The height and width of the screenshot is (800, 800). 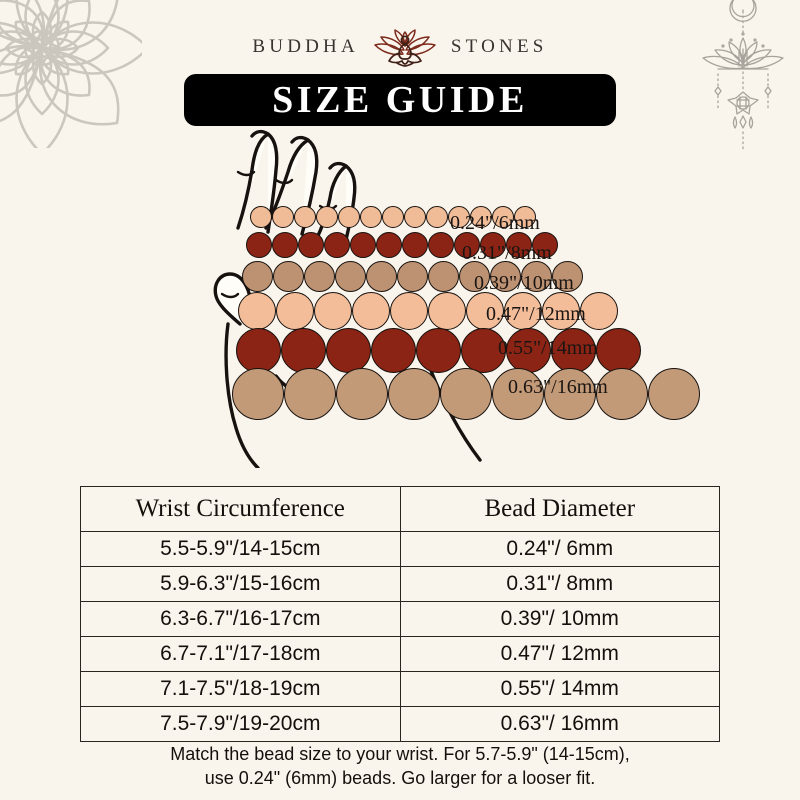 I want to click on table-row: 6.3-6.7"/16-17cm 0.39"/ 10mm, so click(x=400, y=619).